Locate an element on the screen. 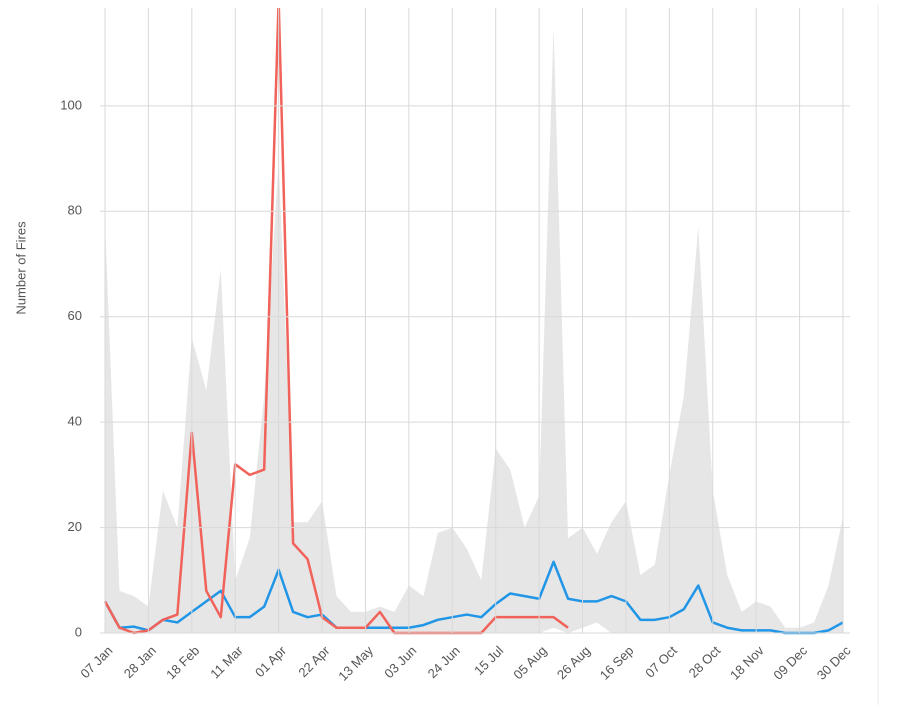 Image resolution: width=900 pixels, height=710 pixels. x-tick-label: 07 Oct is located at coordinates (661, 662).